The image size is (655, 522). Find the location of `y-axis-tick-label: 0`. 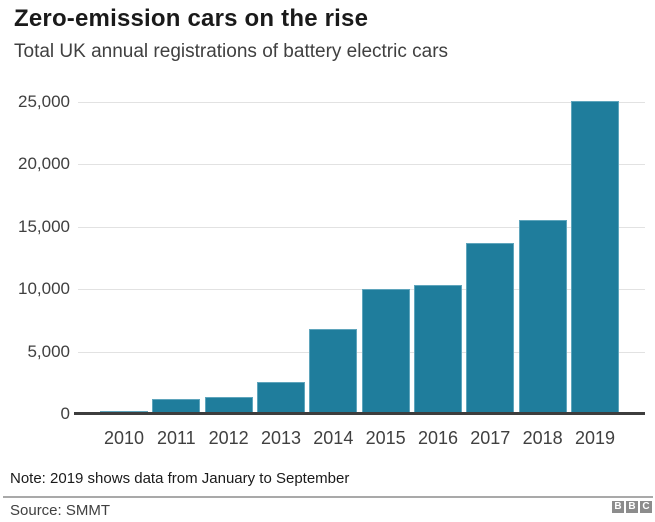

y-axis-tick-label: 0 is located at coordinates (65, 413).